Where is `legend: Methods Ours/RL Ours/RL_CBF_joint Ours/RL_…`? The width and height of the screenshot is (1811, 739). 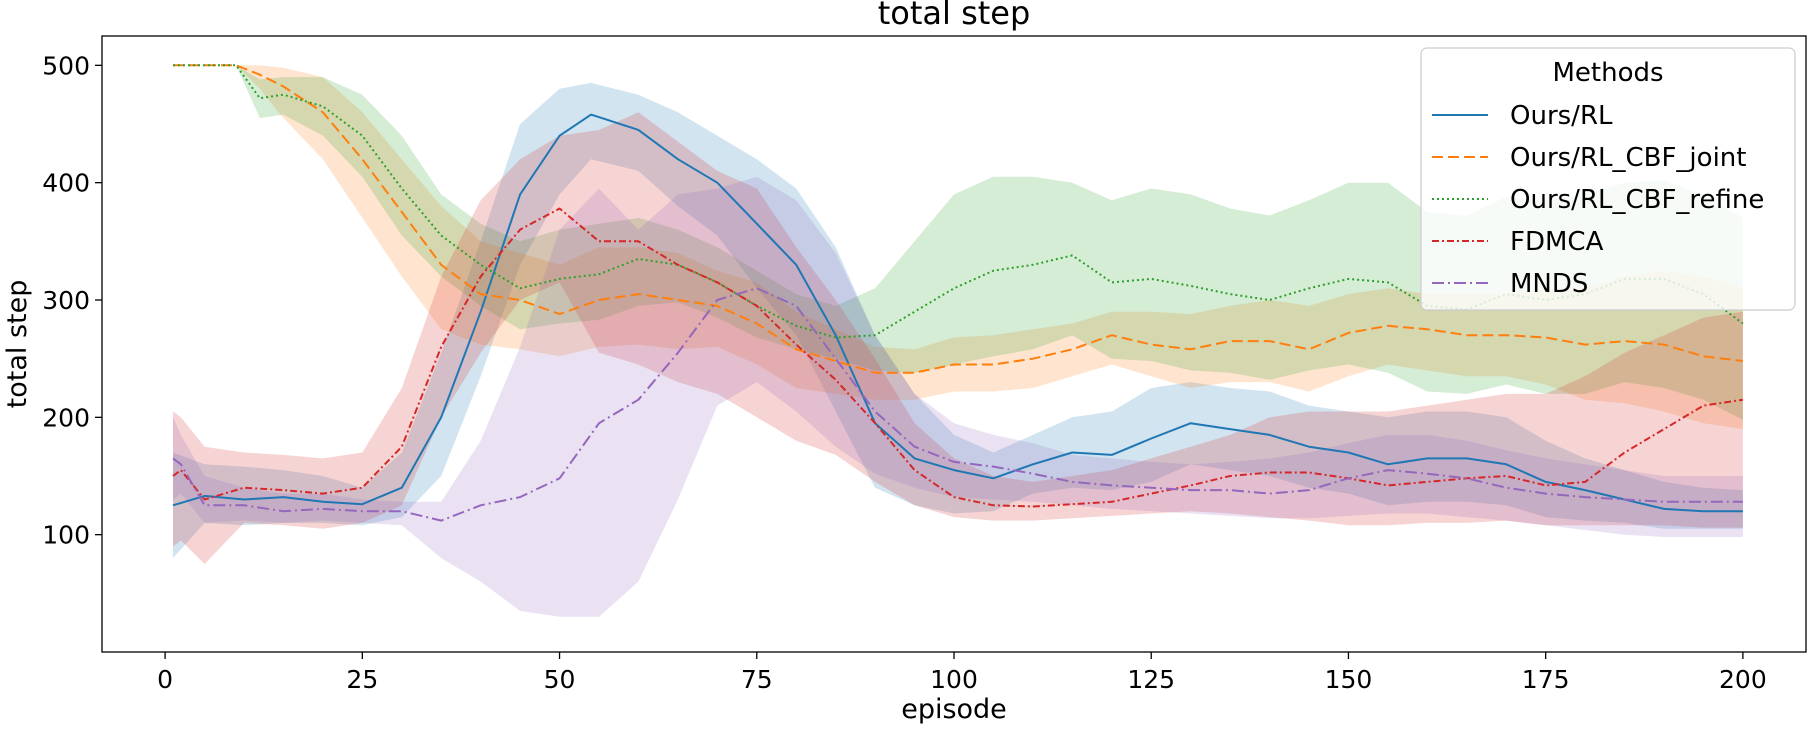 legend: Methods Ours/RL Ours/RL_CBF_joint Ours/RL_… is located at coordinates (1608, 179).